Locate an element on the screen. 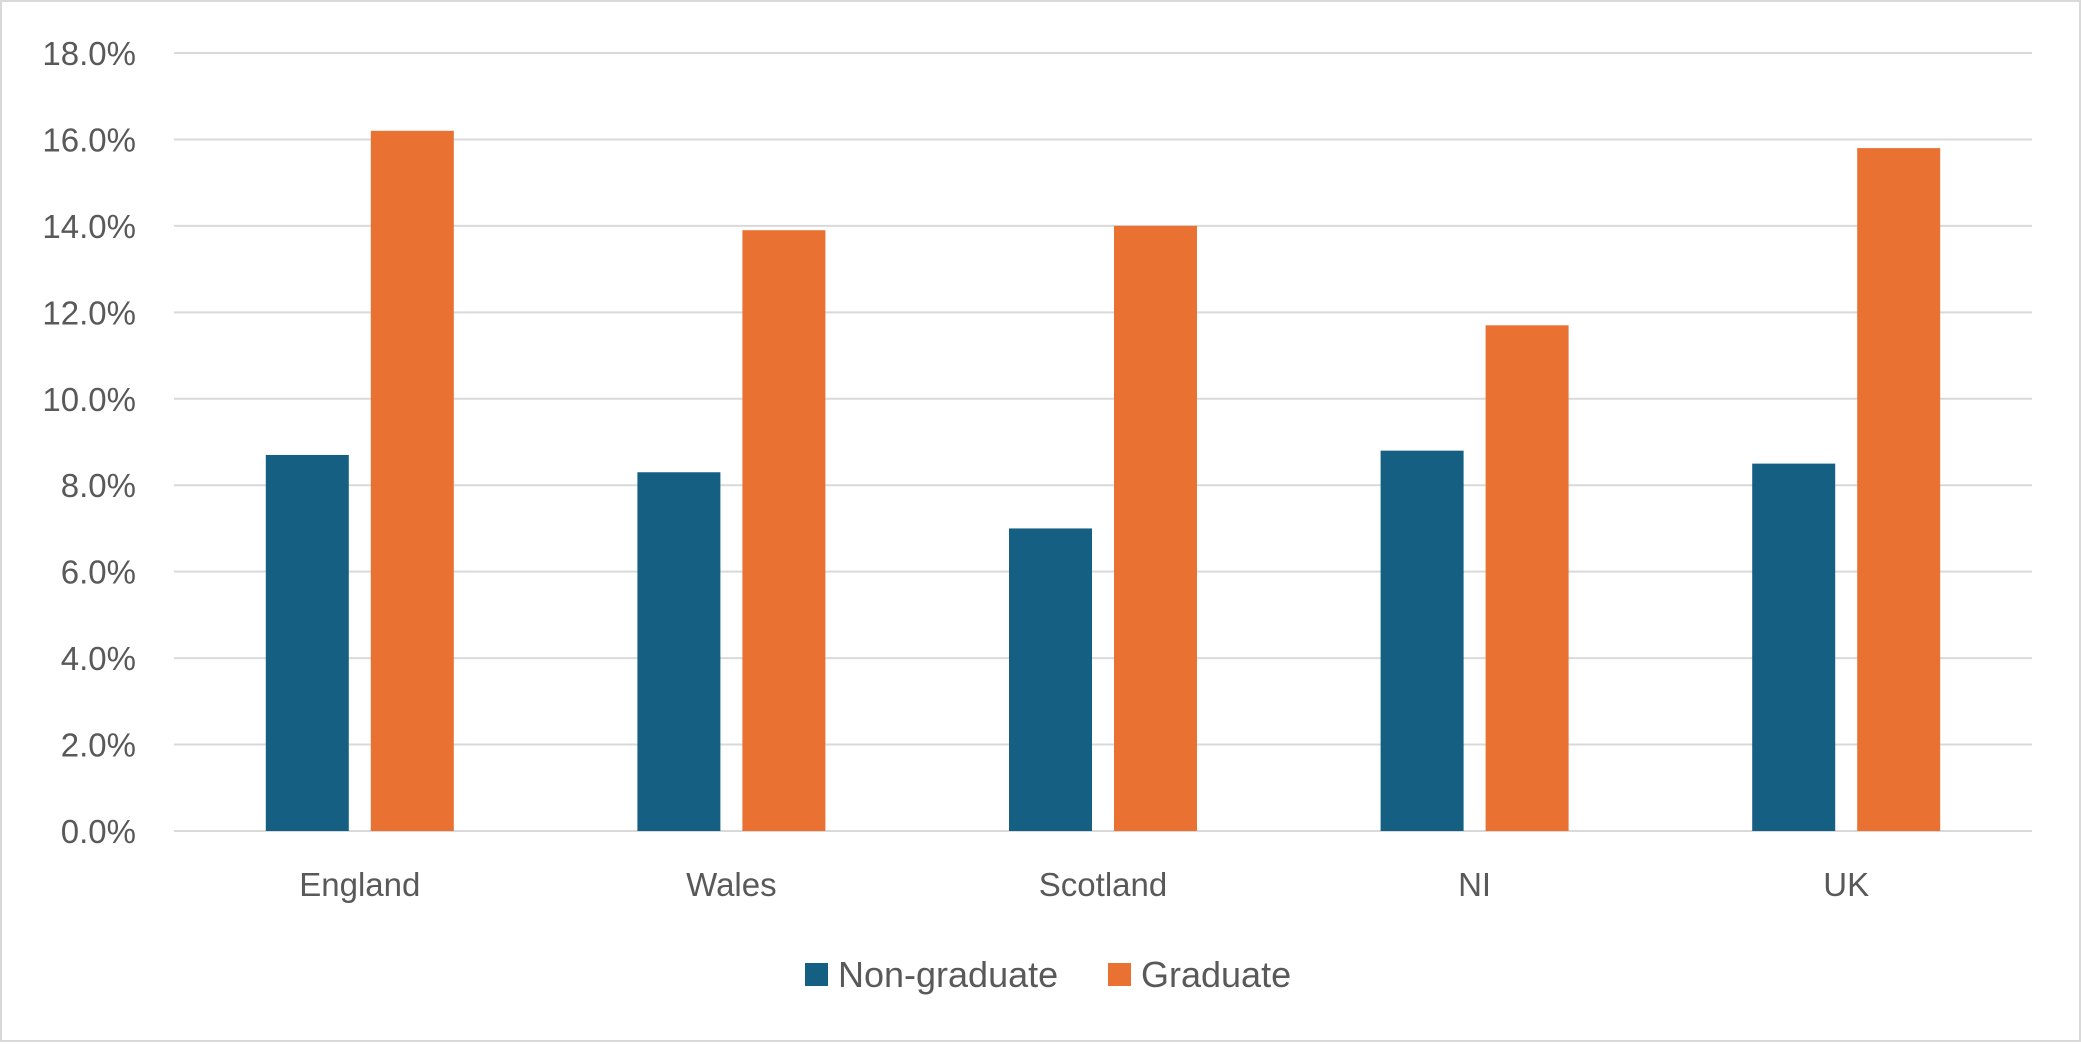  bar-graduate-ni is located at coordinates (1527, 578).